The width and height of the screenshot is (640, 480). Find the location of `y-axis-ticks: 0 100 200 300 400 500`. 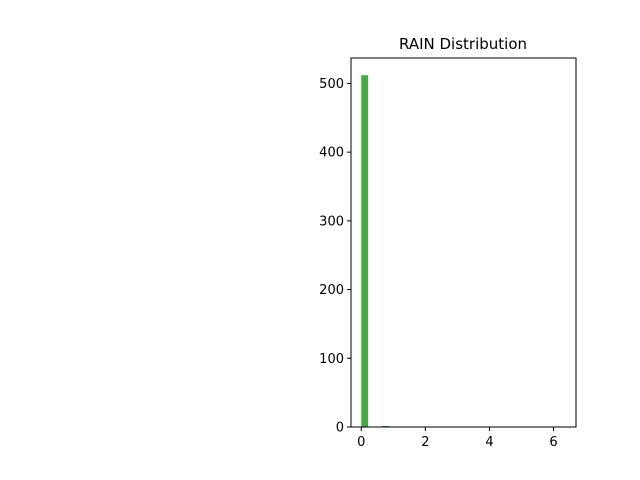

y-axis-ticks: 0 100 200 300 400 500 is located at coordinates (335, 256).